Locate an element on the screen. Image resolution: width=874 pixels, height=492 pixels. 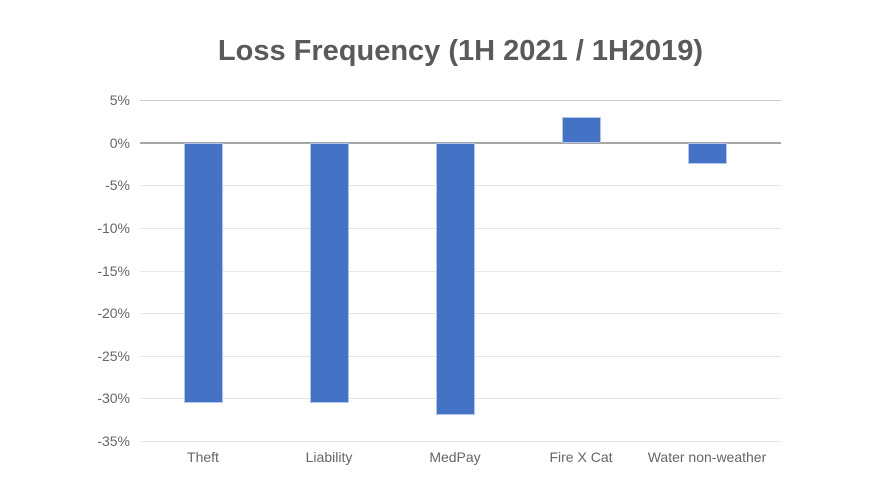
y-tick-label: 0% is located at coordinates (119, 142).